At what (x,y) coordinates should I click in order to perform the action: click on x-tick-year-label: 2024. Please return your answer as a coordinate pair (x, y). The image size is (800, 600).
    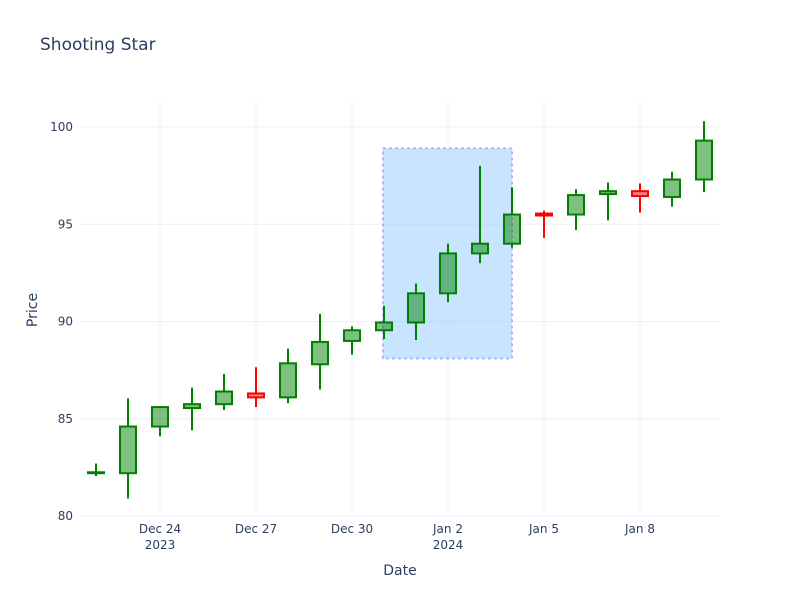
    Looking at the image, I should click on (448, 545).